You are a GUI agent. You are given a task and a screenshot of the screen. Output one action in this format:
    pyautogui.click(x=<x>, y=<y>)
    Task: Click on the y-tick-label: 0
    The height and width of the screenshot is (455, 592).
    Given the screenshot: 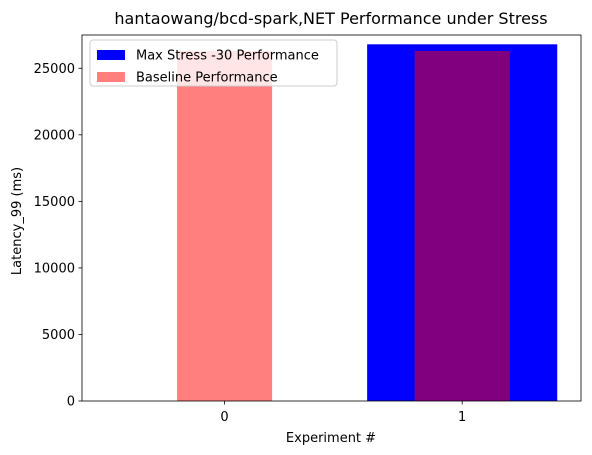 What is the action you would take?
    pyautogui.click(x=71, y=402)
    